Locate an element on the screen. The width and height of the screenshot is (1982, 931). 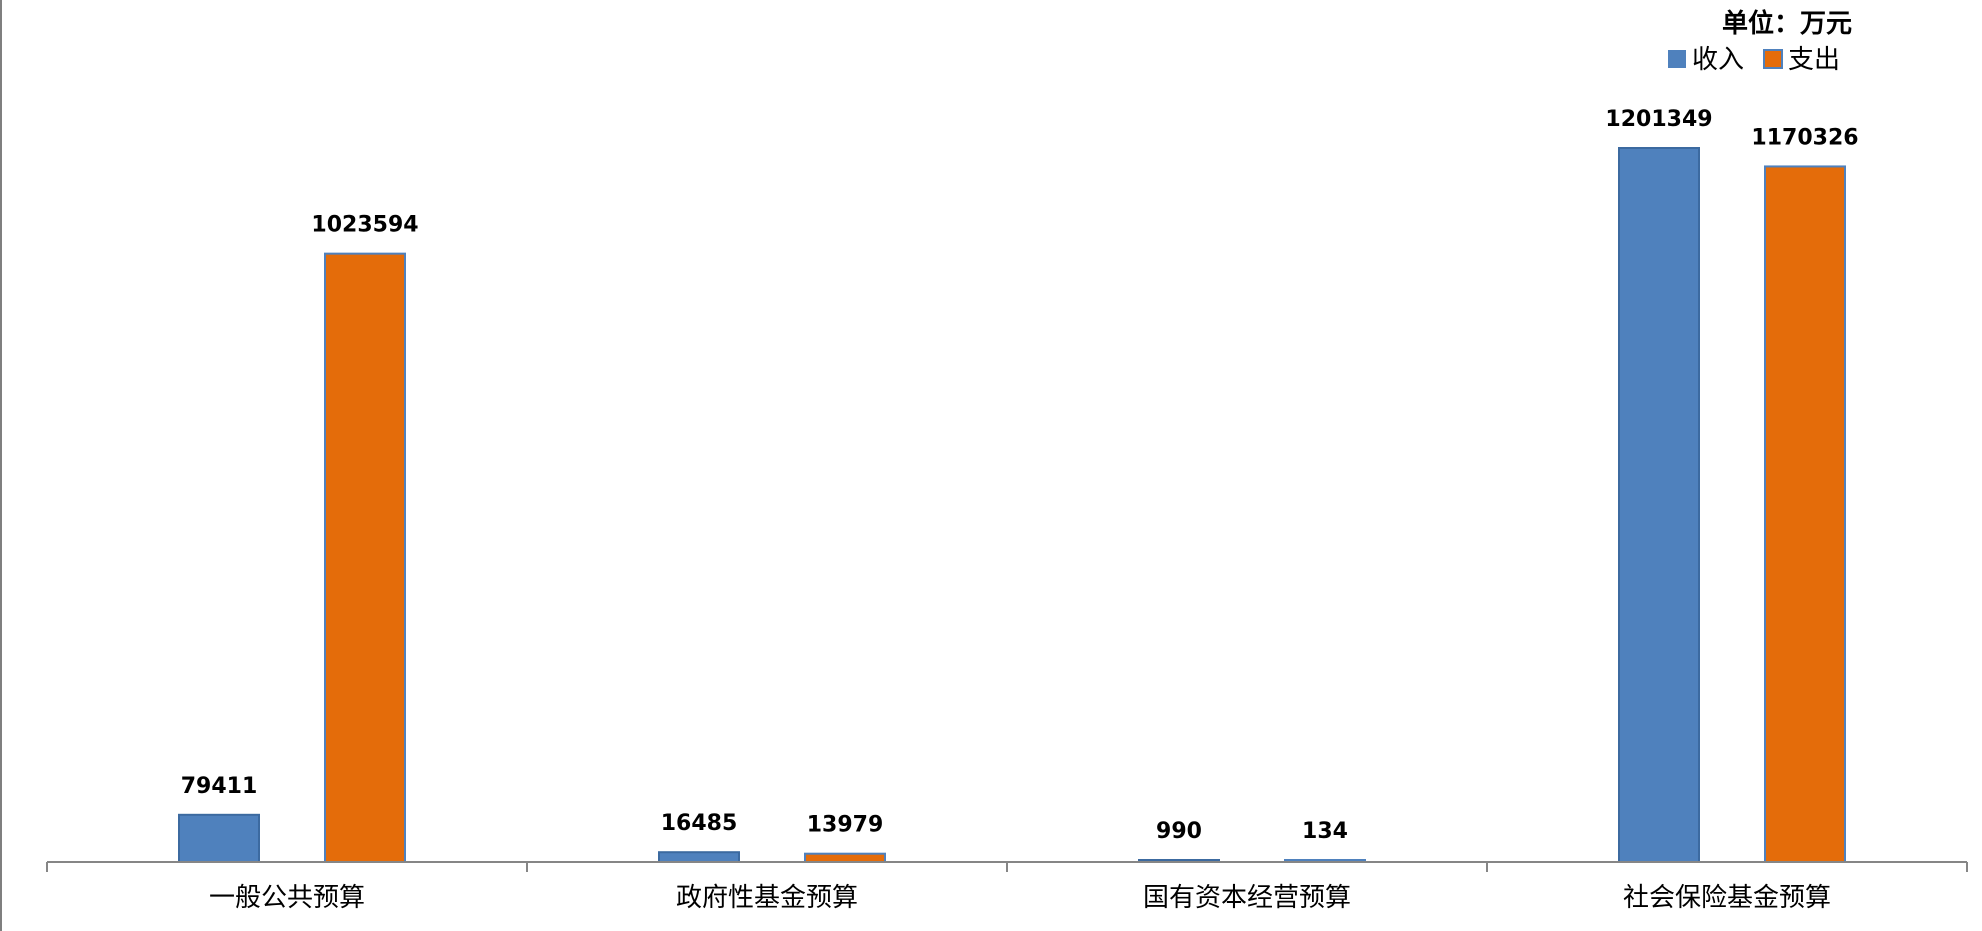
unit-label: 单位：万元 is located at coordinates (1787, 23).